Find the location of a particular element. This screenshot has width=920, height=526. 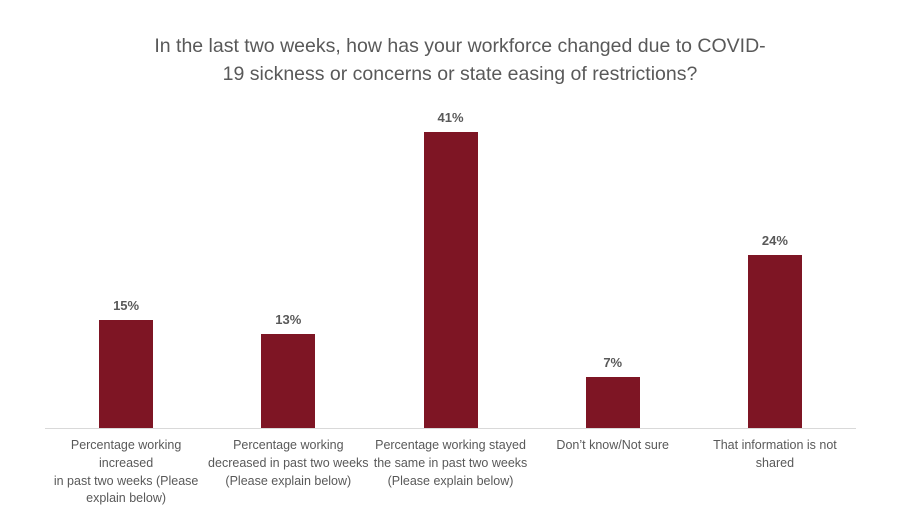

bar-column: 13% is located at coordinates (288, 214).